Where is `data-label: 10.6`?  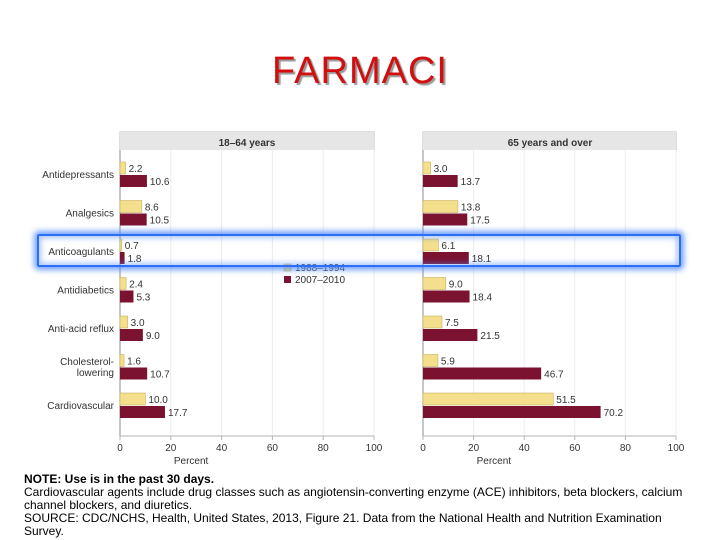
data-label: 10.6 is located at coordinates (160, 182).